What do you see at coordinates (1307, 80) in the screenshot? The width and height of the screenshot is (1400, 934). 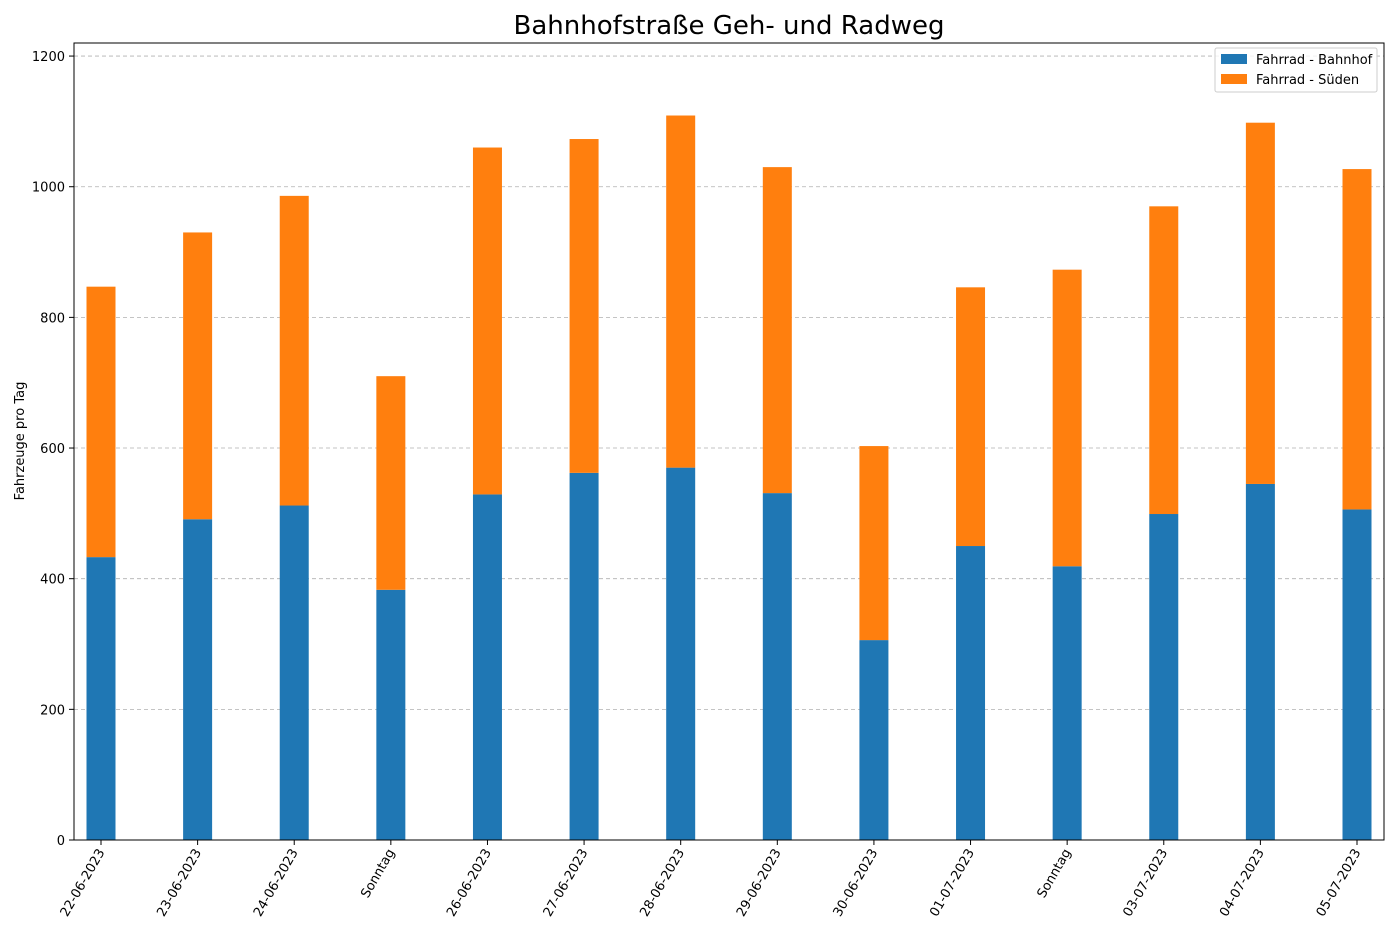 I see `legend-label-sueden: Fahrrad - Süden` at bounding box center [1307, 80].